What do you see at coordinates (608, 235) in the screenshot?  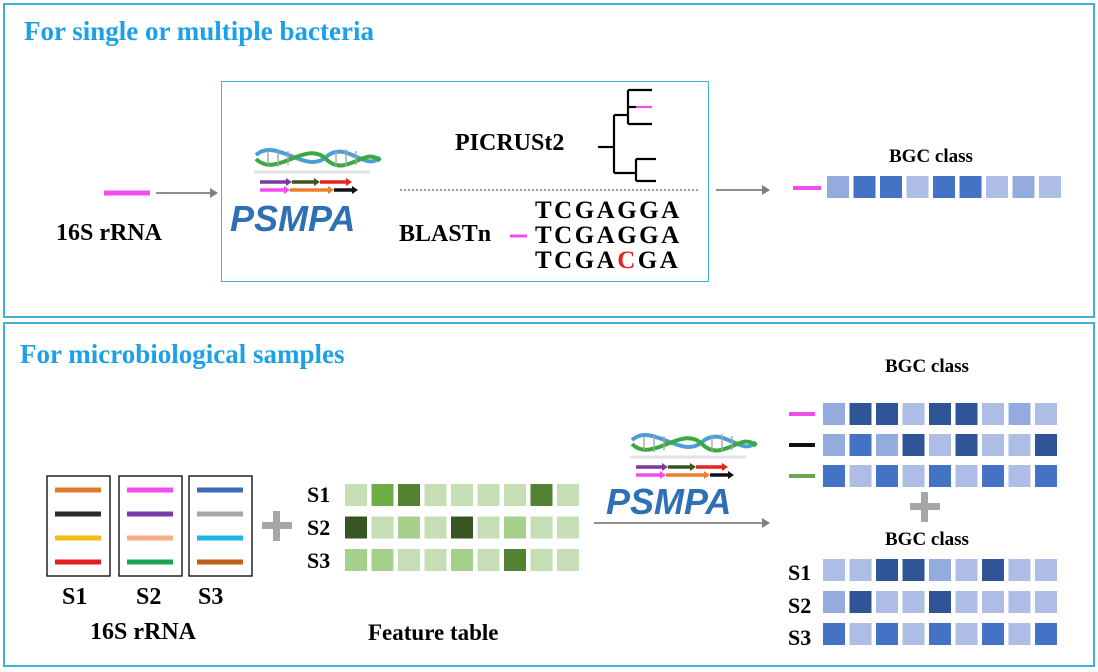 I see `sequence-row-2: TCGAGGA` at bounding box center [608, 235].